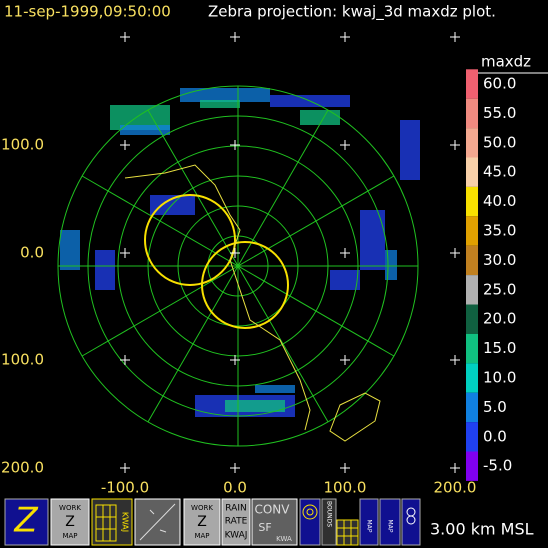 The width and height of the screenshot is (548, 548). I want to click on tool-work-1: WORK Z MAP, so click(70, 522).